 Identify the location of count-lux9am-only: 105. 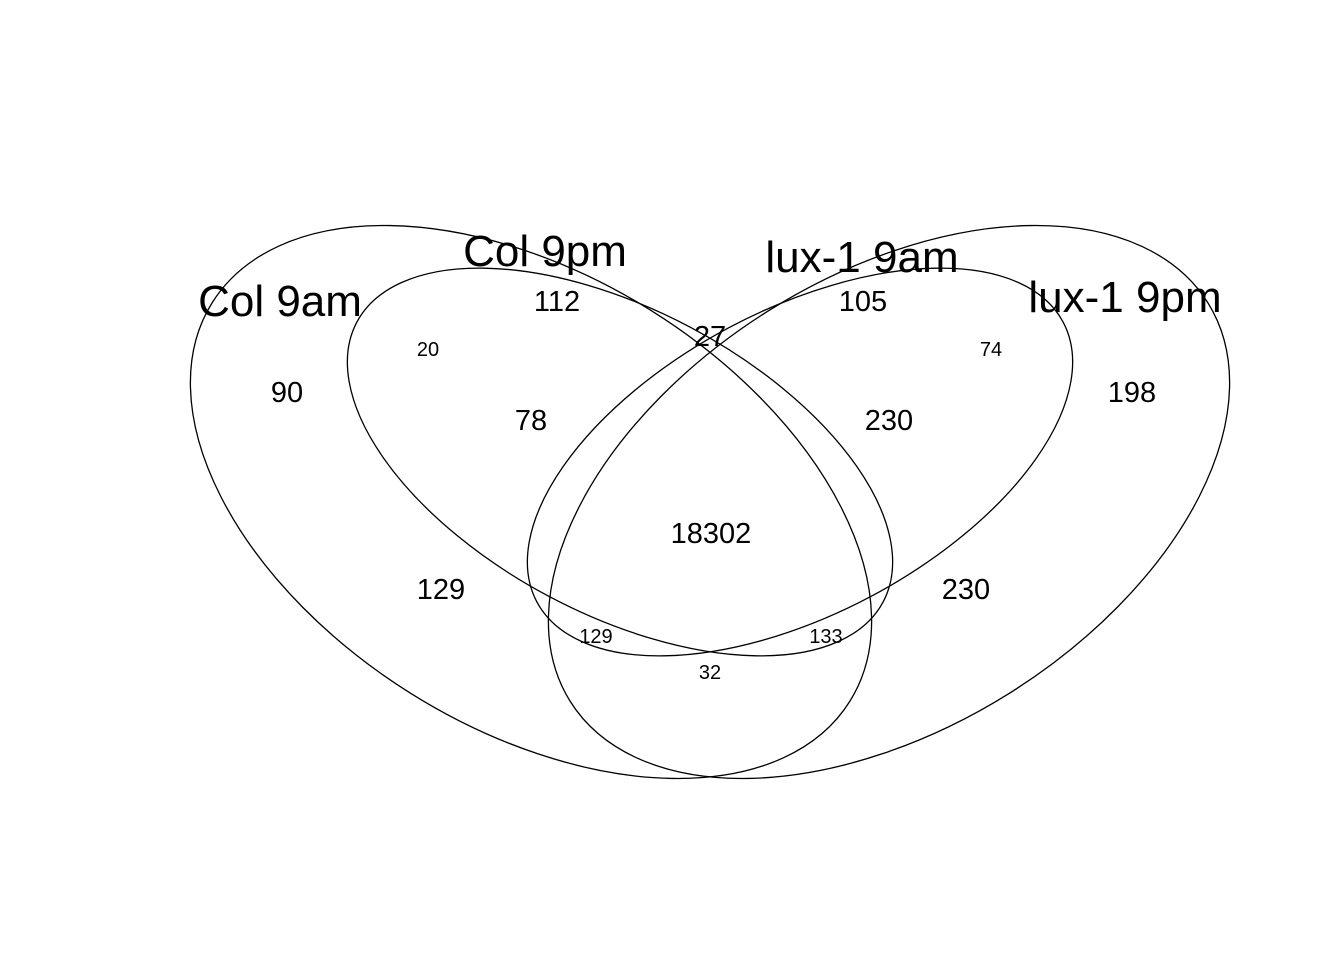
(863, 302).